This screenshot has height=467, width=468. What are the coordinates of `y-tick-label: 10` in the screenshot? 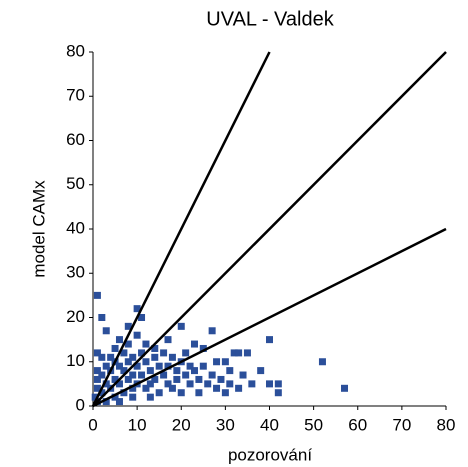 It's located at (75, 360).